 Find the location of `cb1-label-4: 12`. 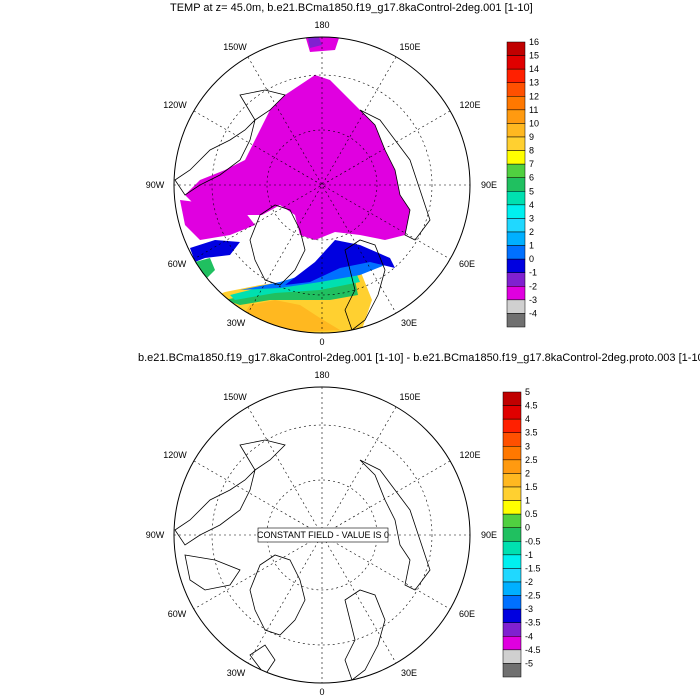

cb1-label-4: 12 is located at coordinates (534, 96).